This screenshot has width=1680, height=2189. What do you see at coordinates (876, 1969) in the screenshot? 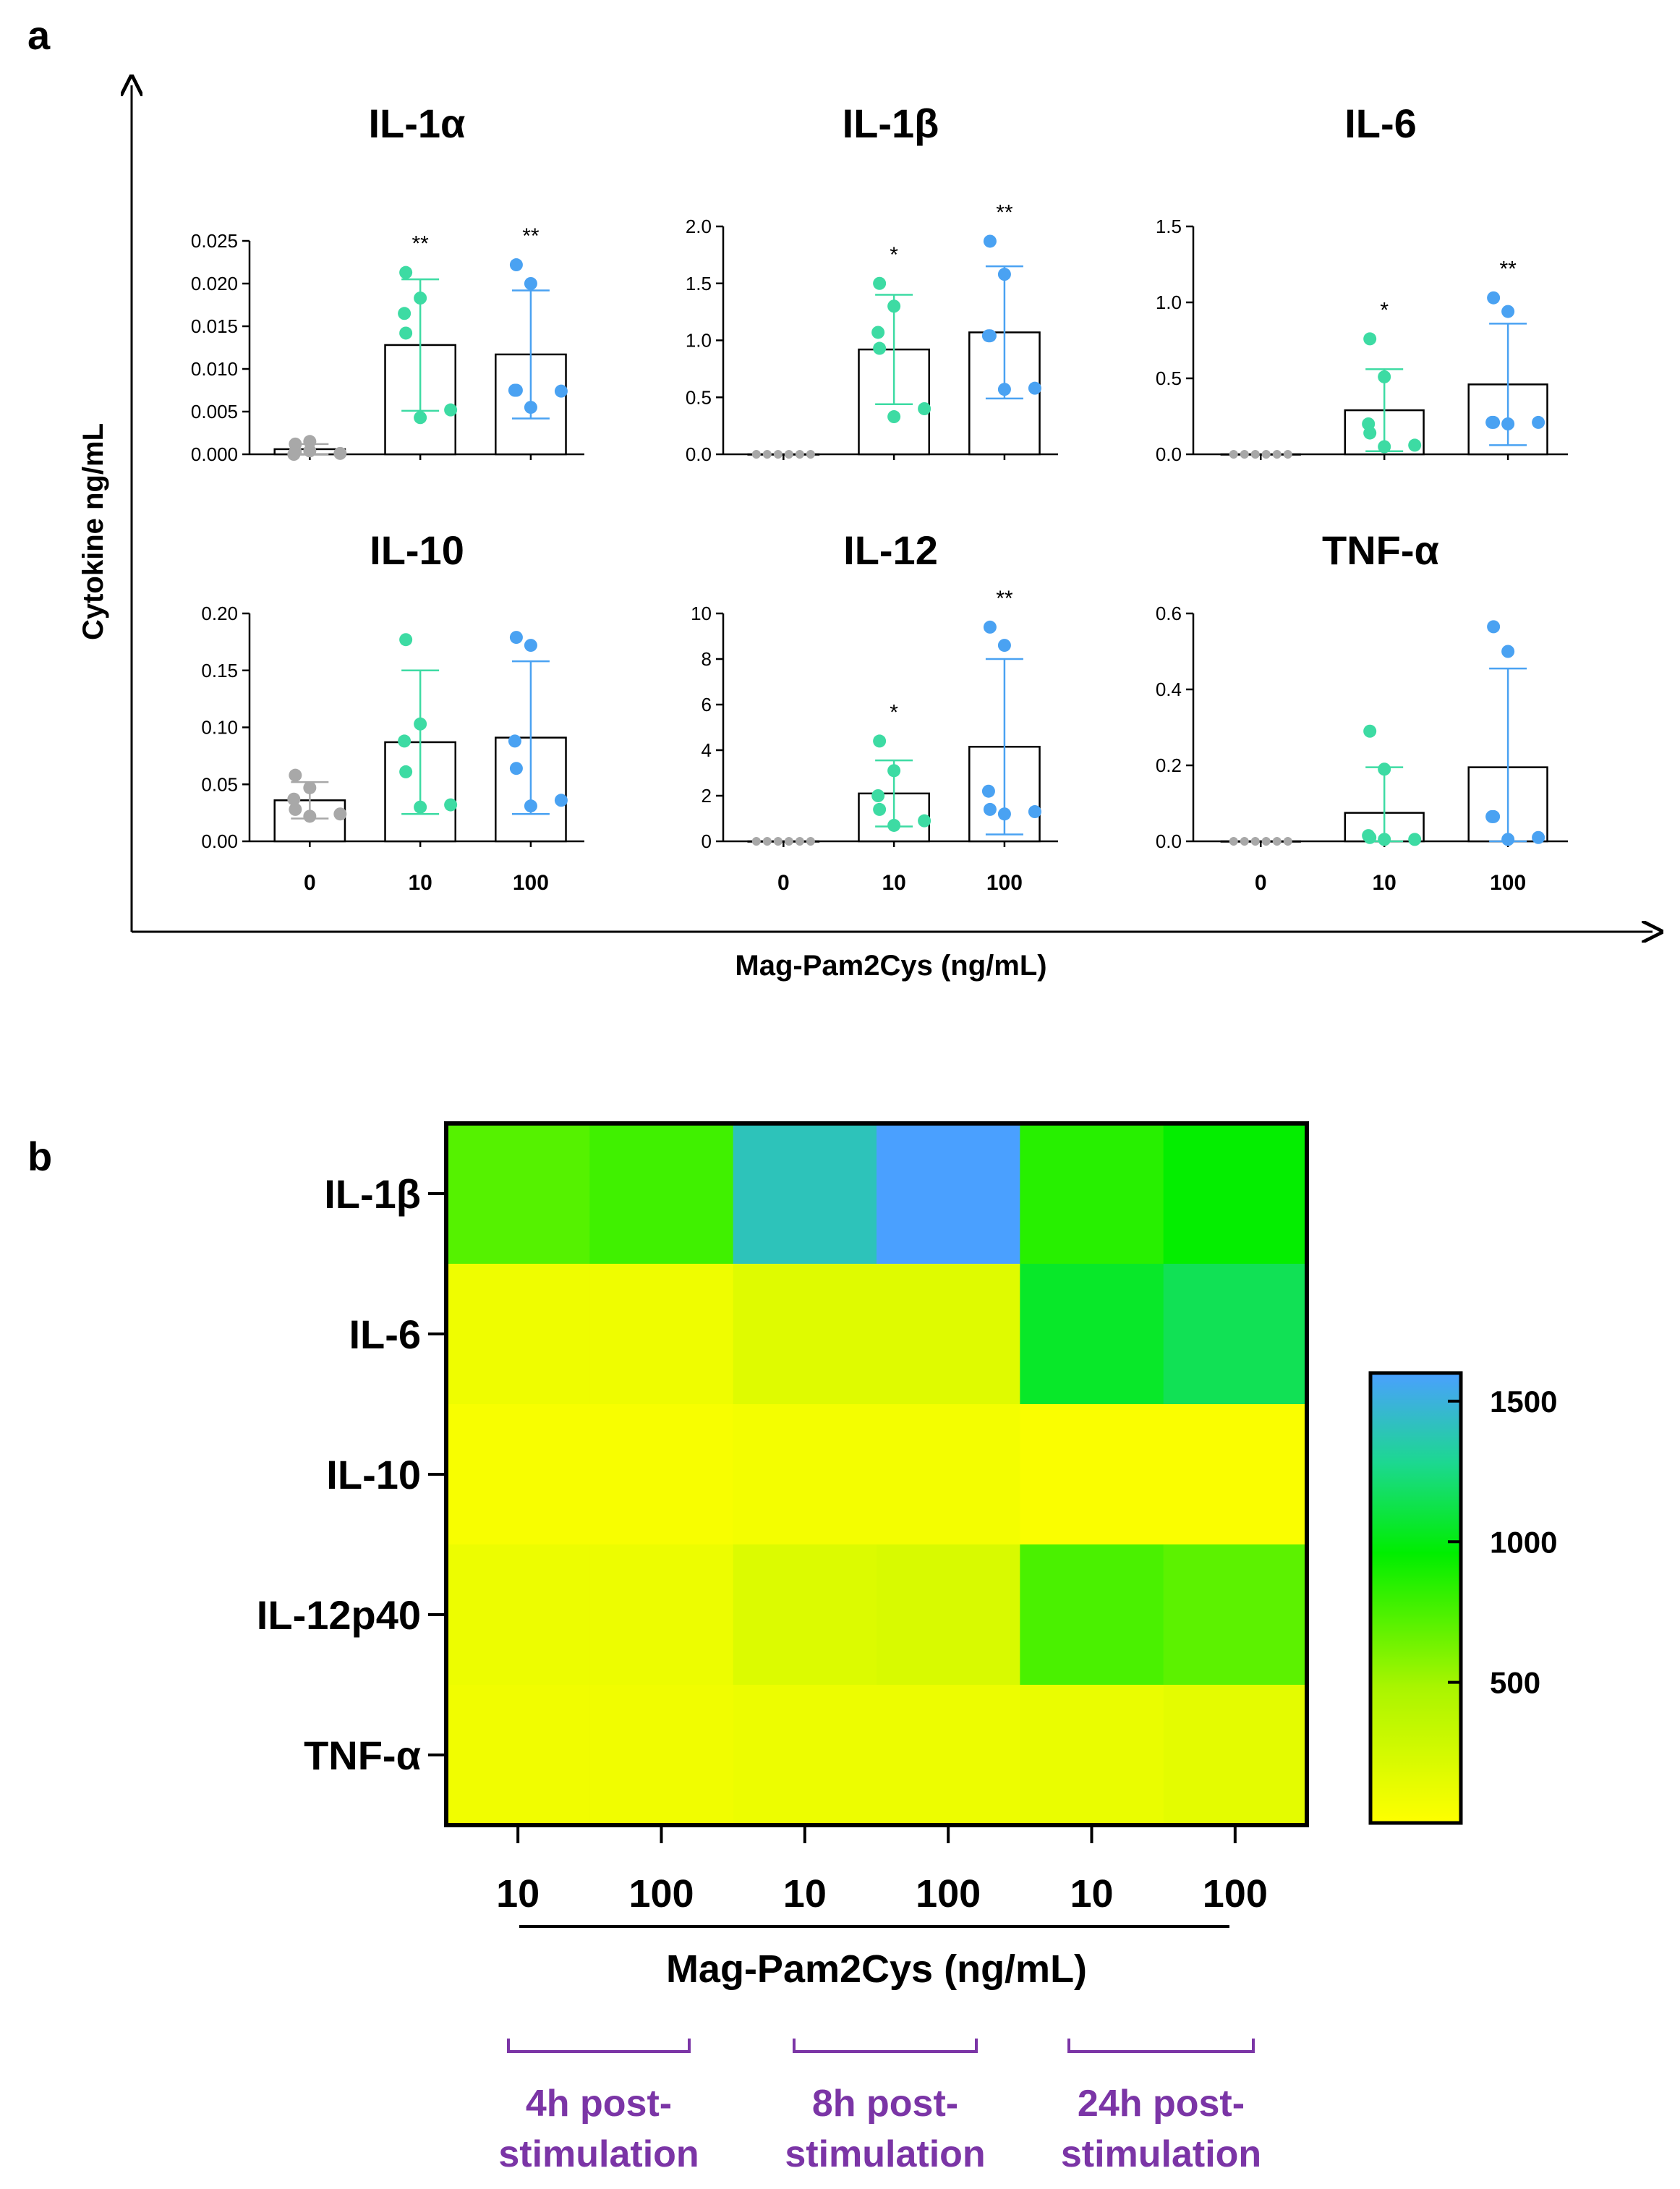
I see `heatmap-x-label: Mag-Pam2Cys (ng/mL)` at bounding box center [876, 1969].